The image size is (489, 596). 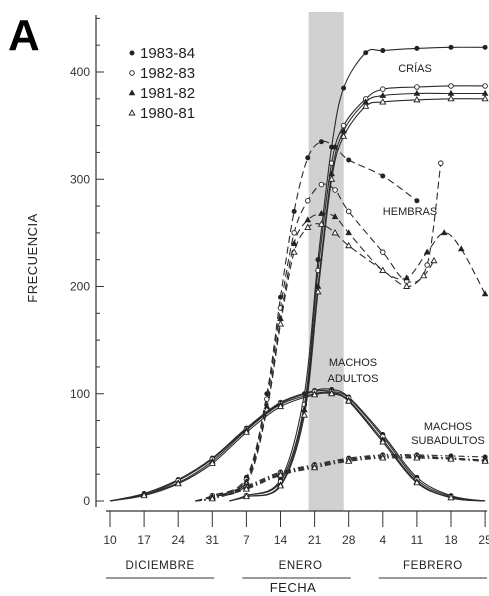 What do you see at coordinates (32, 258) in the screenshot?
I see `y-axis-title: FRECUENCIA` at bounding box center [32, 258].